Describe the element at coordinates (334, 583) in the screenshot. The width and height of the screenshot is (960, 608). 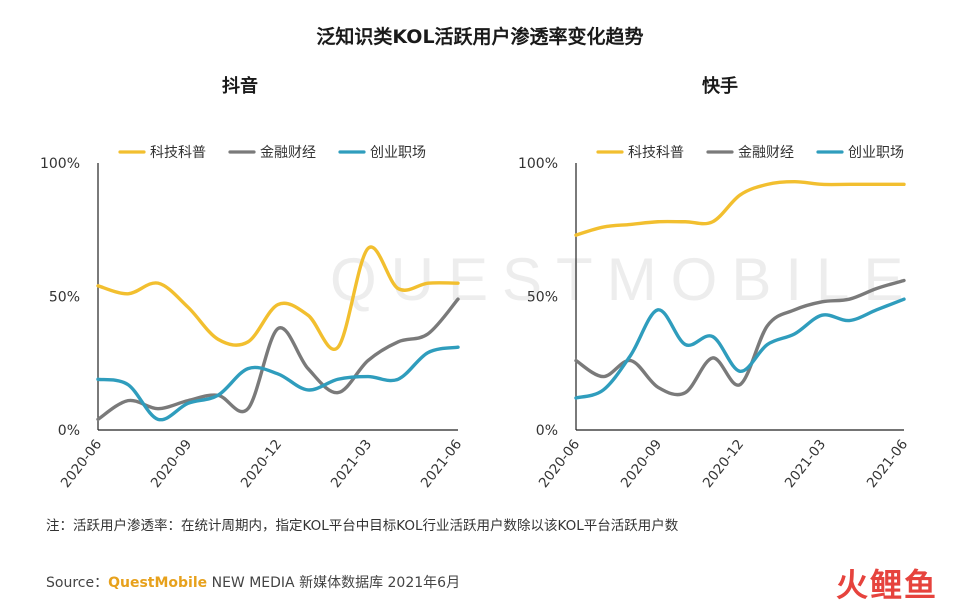
I see `source-suffix: NEW MEDIA 新媒体数据库 2021年6月` at that location.